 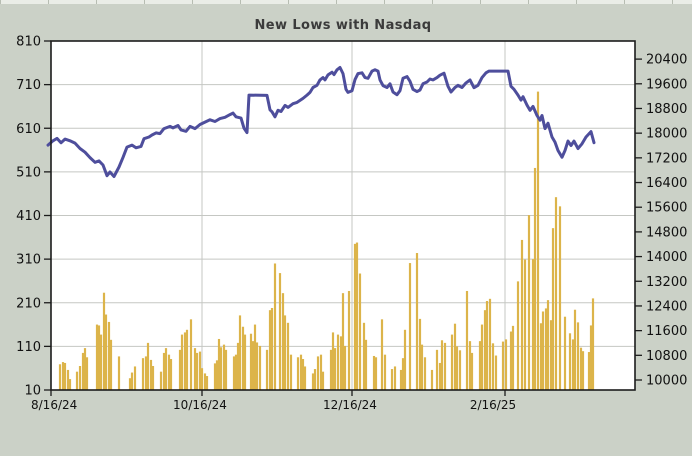 I want to click on left-axis-label: 310, so click(x=28, y=260).